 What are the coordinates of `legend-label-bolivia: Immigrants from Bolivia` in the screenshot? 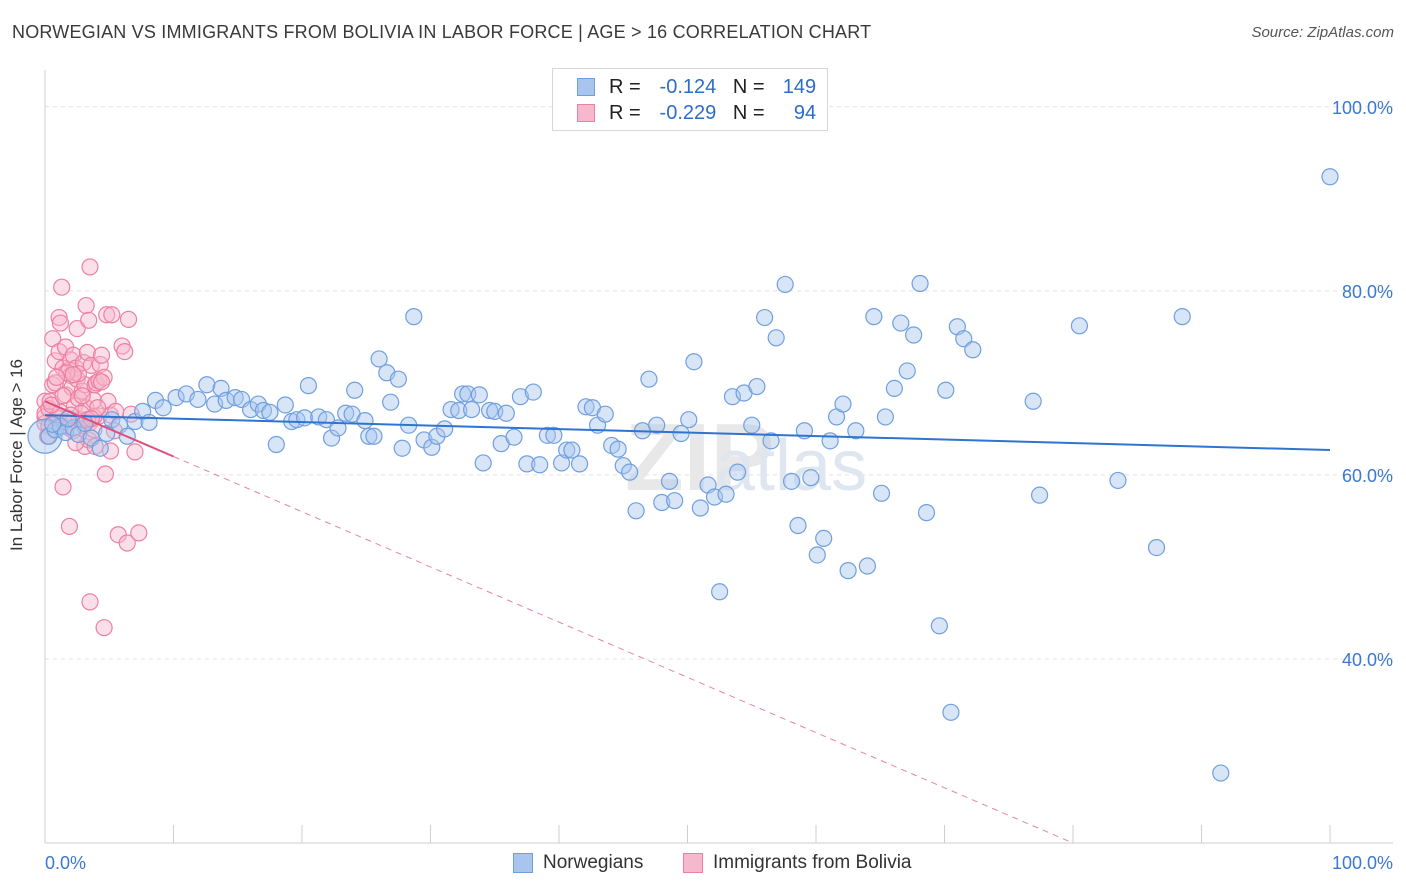 It's located at (812, 862).